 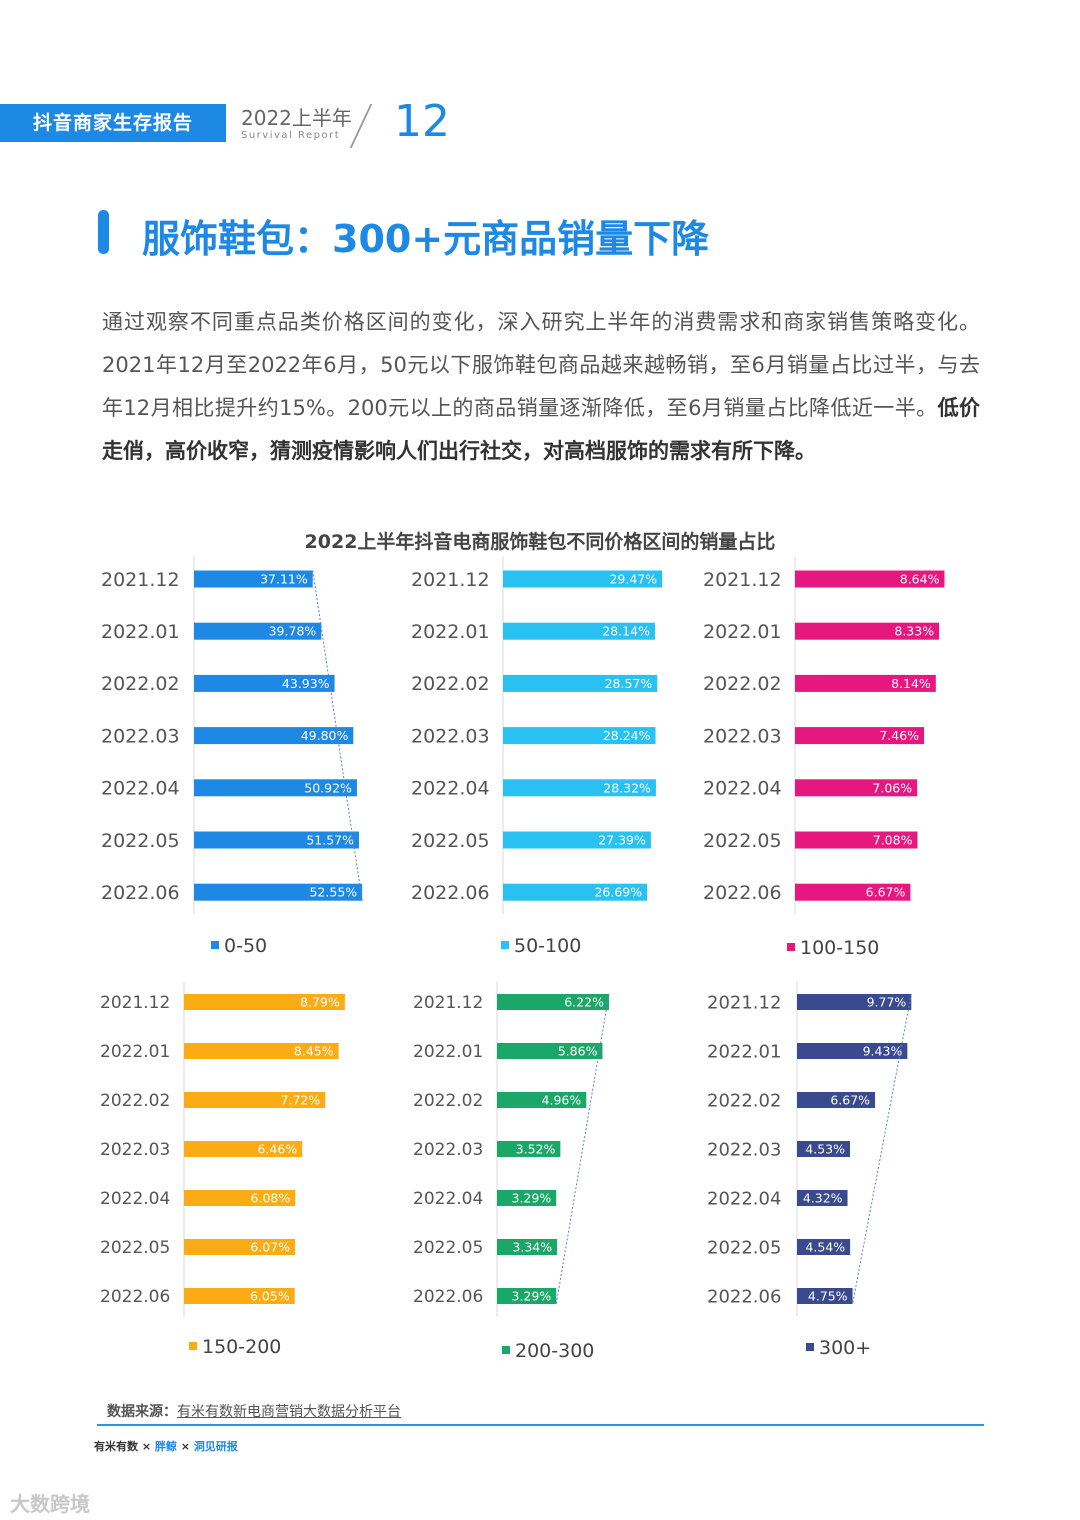 What do you see at coordinates (839, 948) in the screenshot?
I see `legend-label: 100-150` at bounding box center [839, 948].